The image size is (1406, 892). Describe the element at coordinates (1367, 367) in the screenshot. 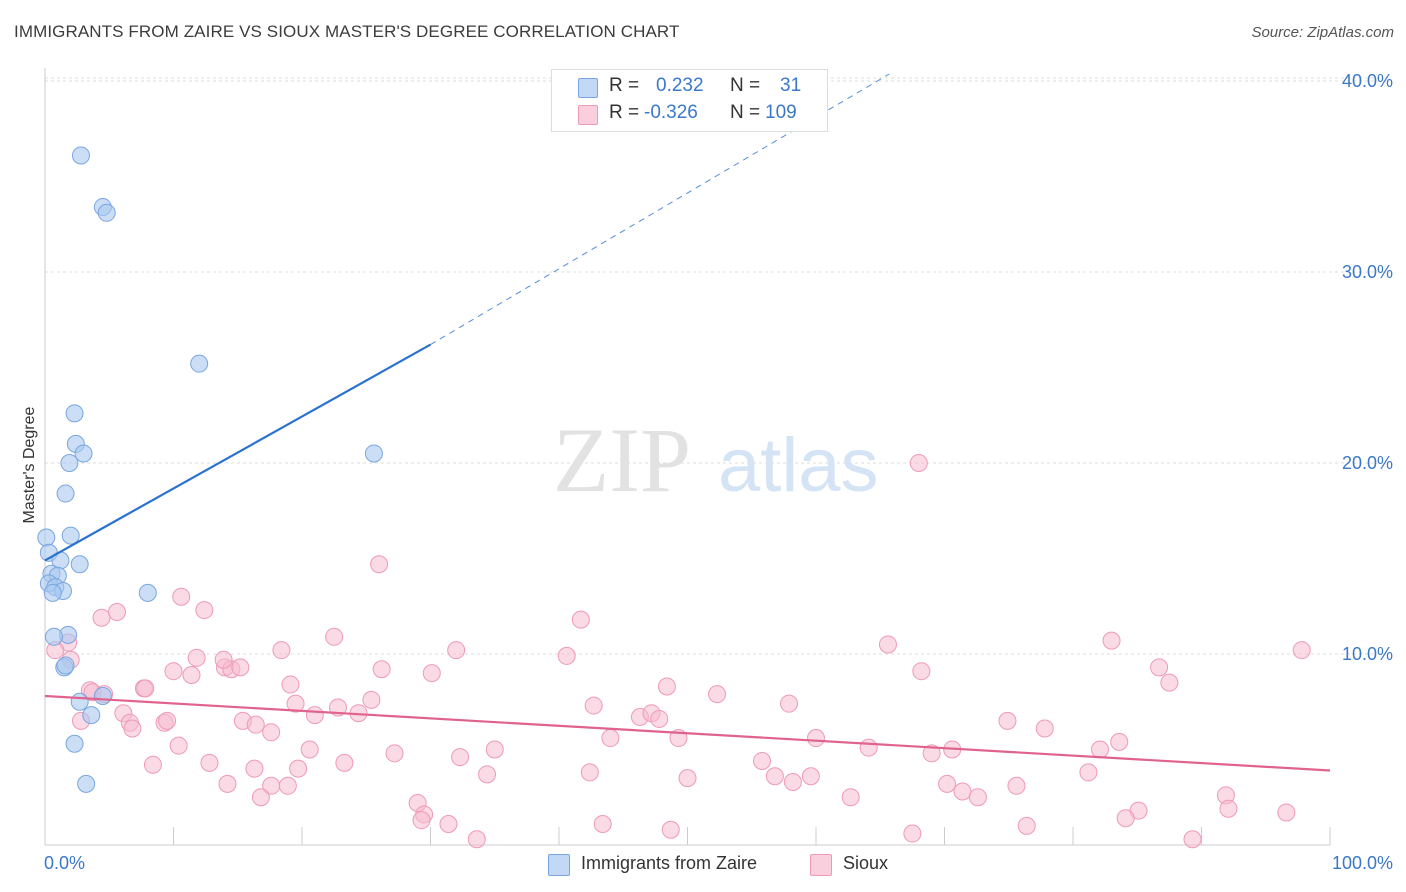

I see `y-tick-labels: 10.0% 20.0% 30.0% 40.0%` at that location.